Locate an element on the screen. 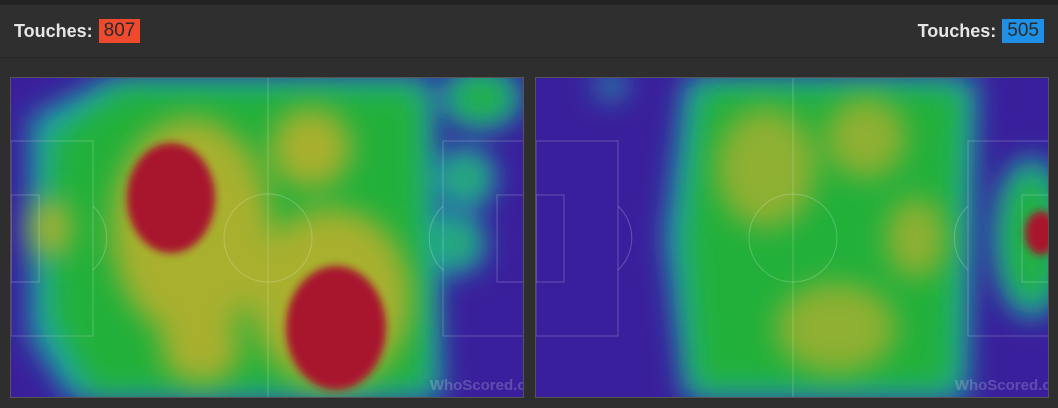 This screenshot has width=1058, height=408. home-touches-label: Touches: is located at coordinates (53, 30).